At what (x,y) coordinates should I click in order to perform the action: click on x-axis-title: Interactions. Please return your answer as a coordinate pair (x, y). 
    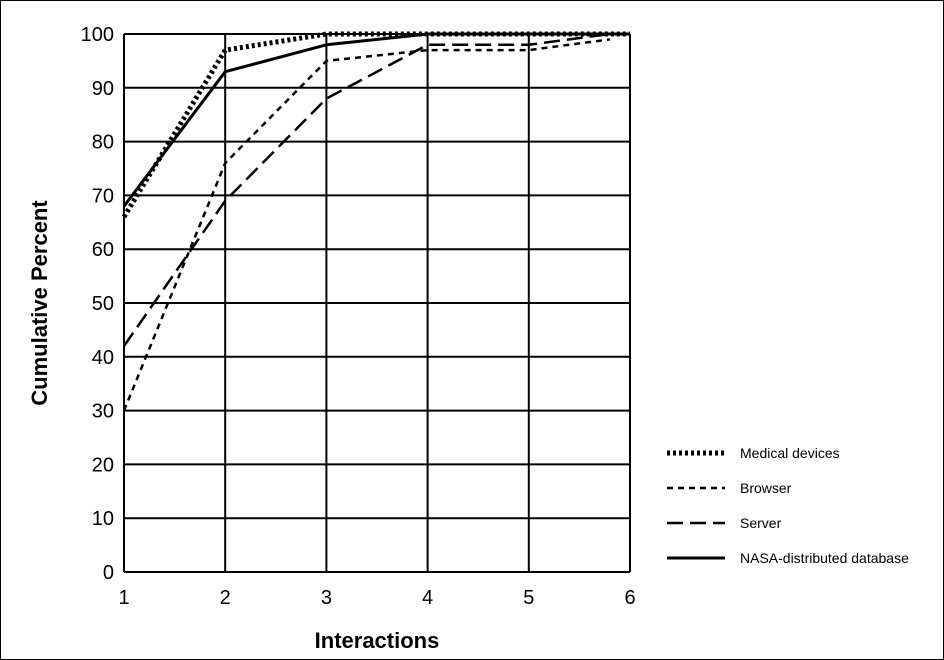
    Looking at the image, I should click on (377, 640).